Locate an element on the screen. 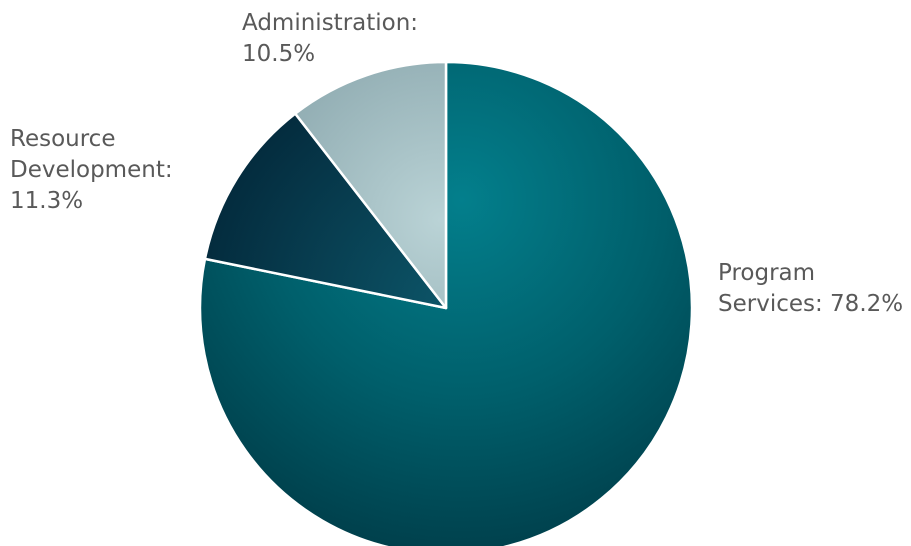 This screenshot has width=911, height=546. slice-label-line: Resource is located at coordinates (63, 139).